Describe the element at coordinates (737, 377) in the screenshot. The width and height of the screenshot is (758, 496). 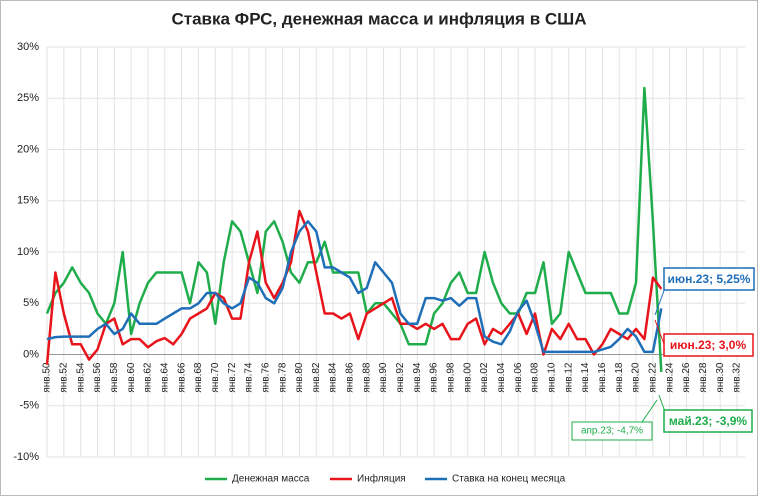
I see `x-tick-label: янв.32` at that location.